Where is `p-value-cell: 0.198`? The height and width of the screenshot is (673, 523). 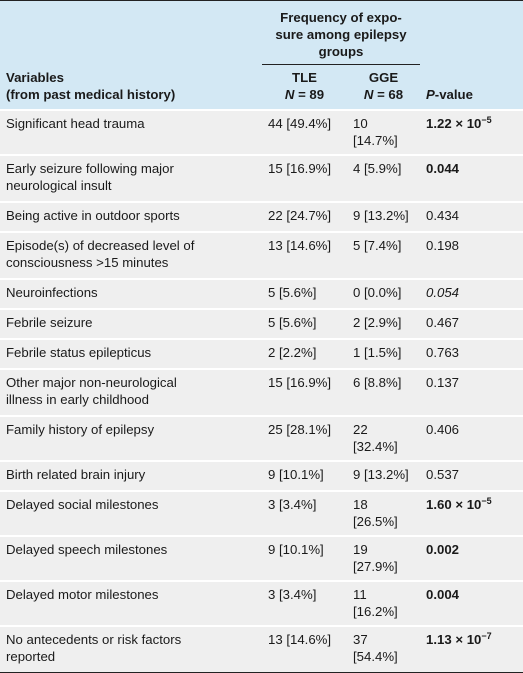
p-value-cell: 0.198 is located at coordinates (471, 255).